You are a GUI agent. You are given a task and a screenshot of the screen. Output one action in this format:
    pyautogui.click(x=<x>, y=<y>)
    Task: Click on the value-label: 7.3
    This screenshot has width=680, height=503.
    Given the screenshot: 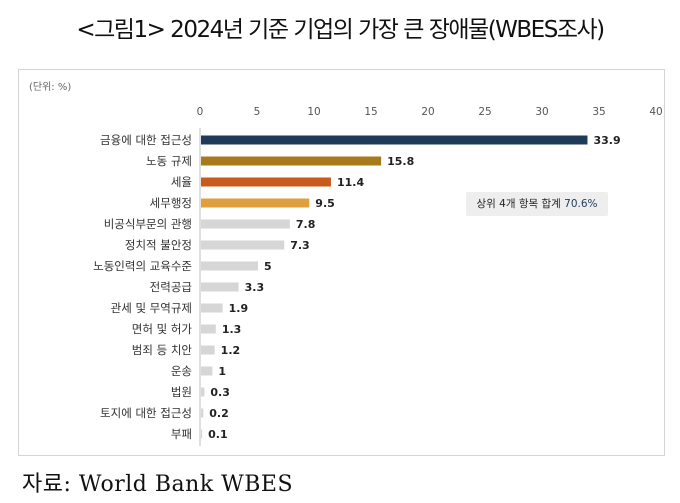 What is the action you would take?
    pyautogui.click(x=300, y=245)
    